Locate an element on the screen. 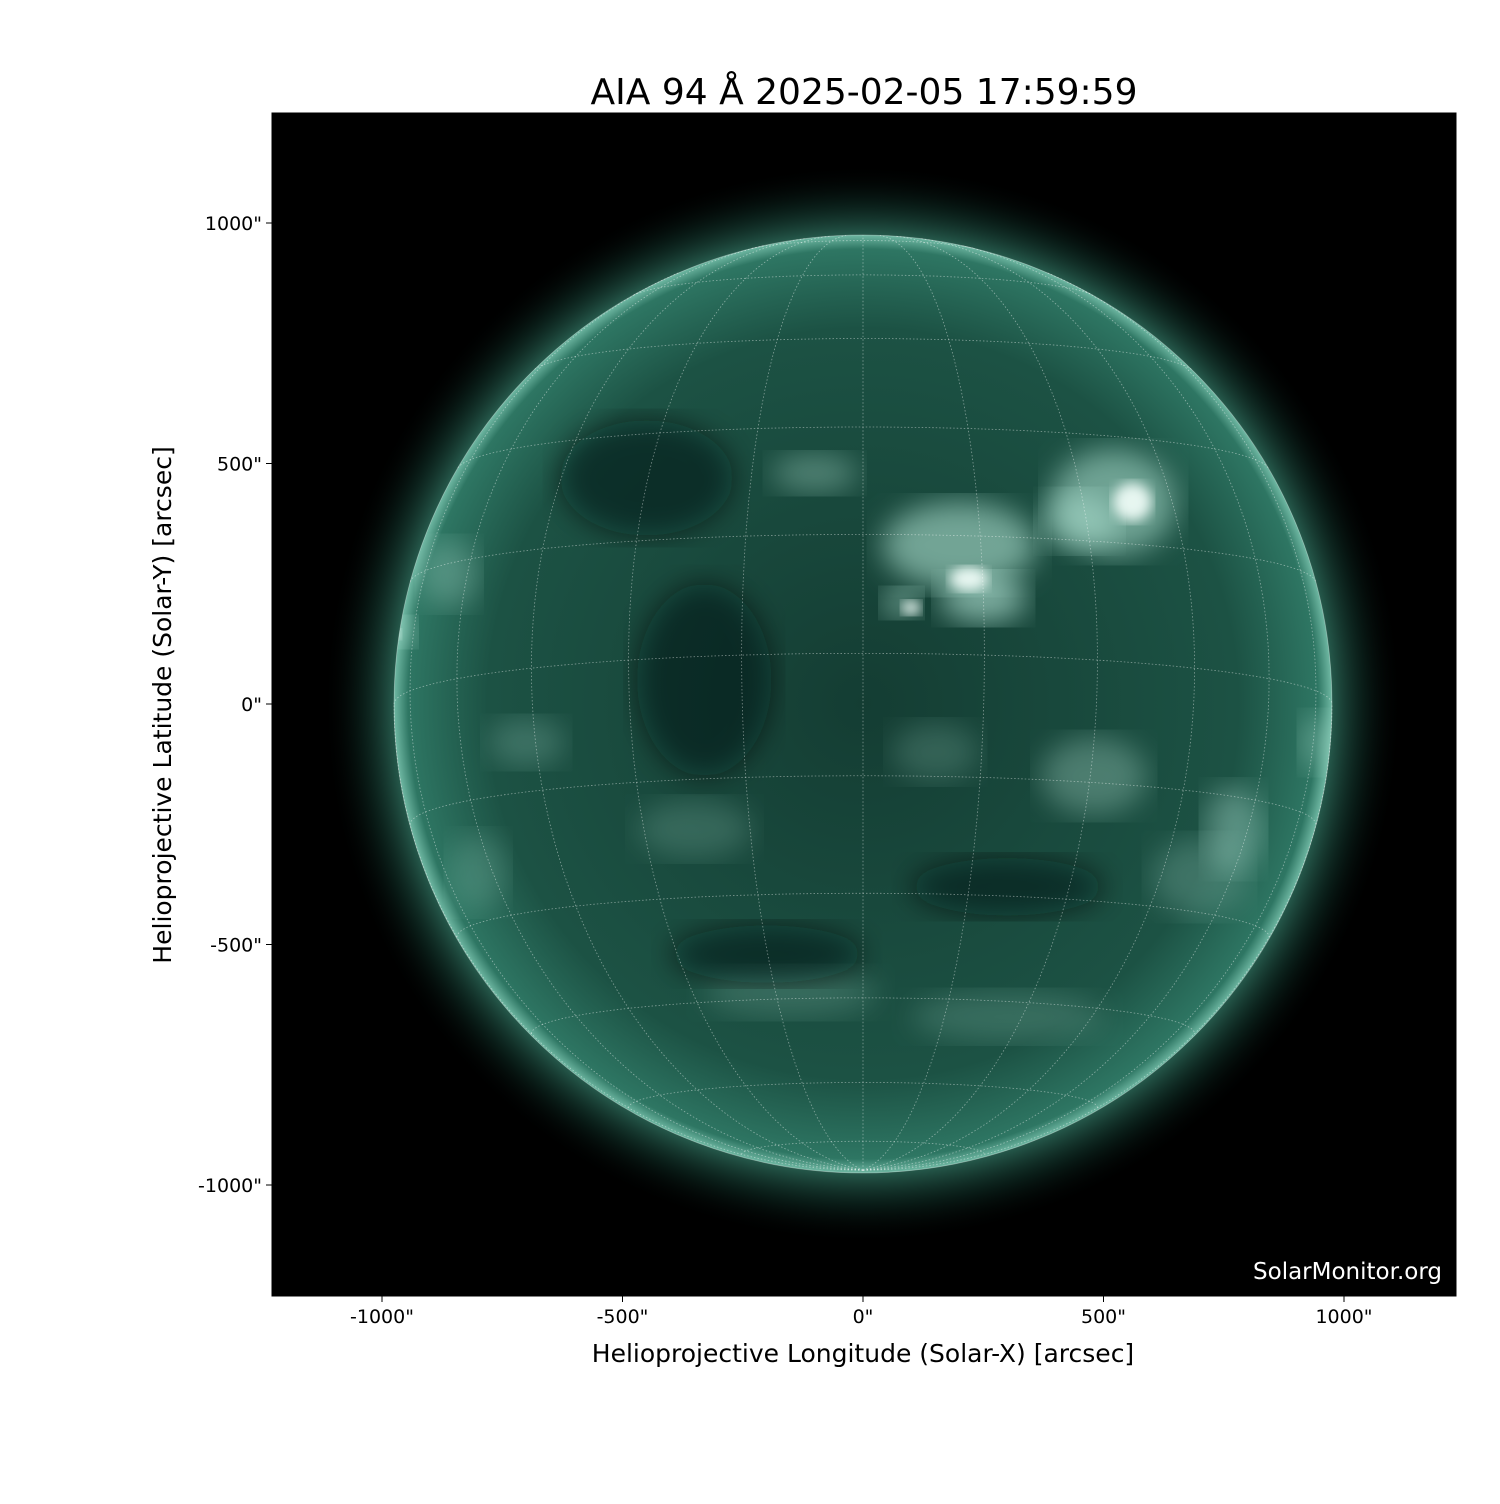 The width and height of the screenshot is (1500, 1504). y-tick-label: 0" is located at coordinates (251, 705).